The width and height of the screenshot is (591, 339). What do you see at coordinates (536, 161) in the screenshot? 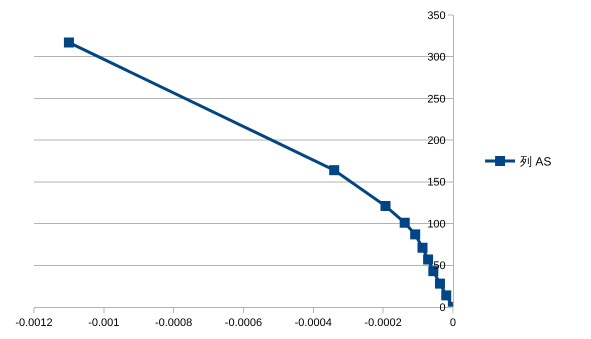
I see `legend-label: 列 AS` at bounding box center [536, 161].